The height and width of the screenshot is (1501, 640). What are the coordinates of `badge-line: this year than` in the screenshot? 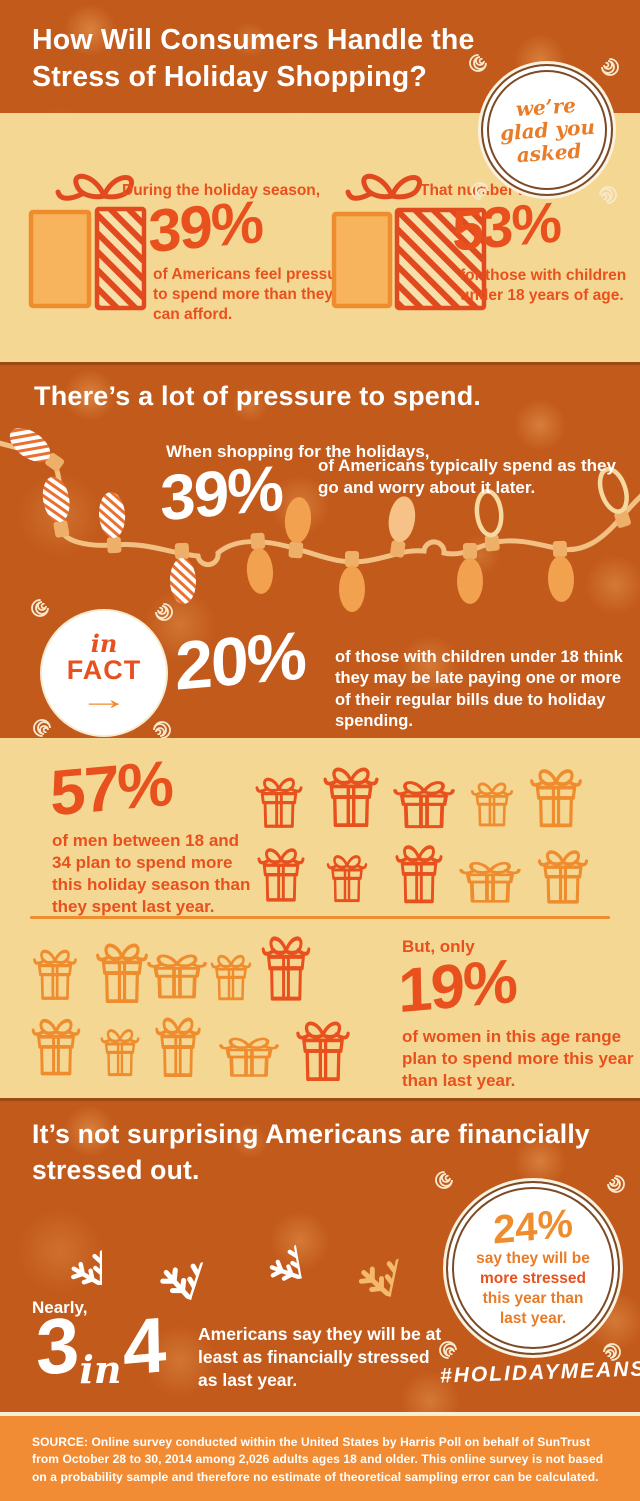 It's located at (533, 1298).